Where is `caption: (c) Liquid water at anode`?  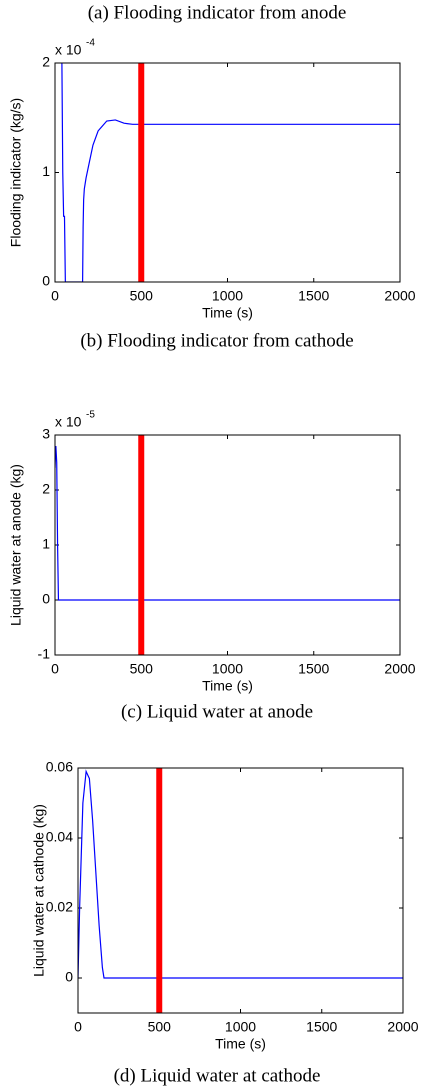 caption: (c) Liquid water at anode is located at coordinates (217, 711).